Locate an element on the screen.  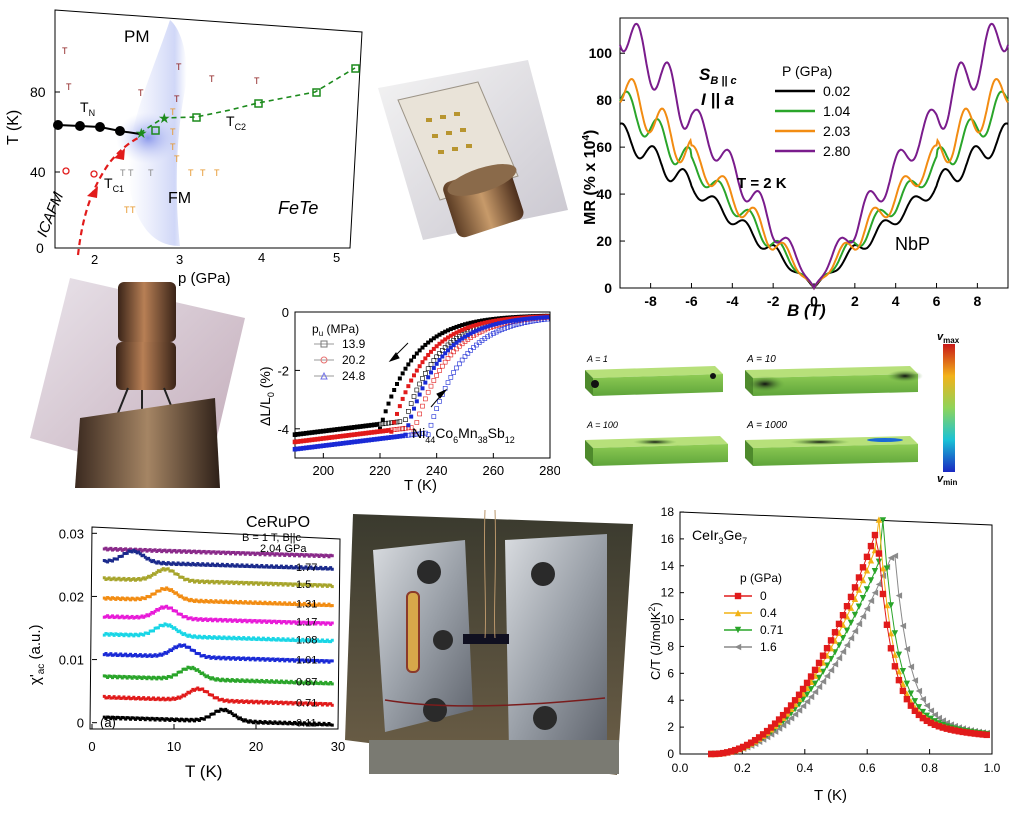
dil-xtick: 240 is located at coordinates (437, 470).